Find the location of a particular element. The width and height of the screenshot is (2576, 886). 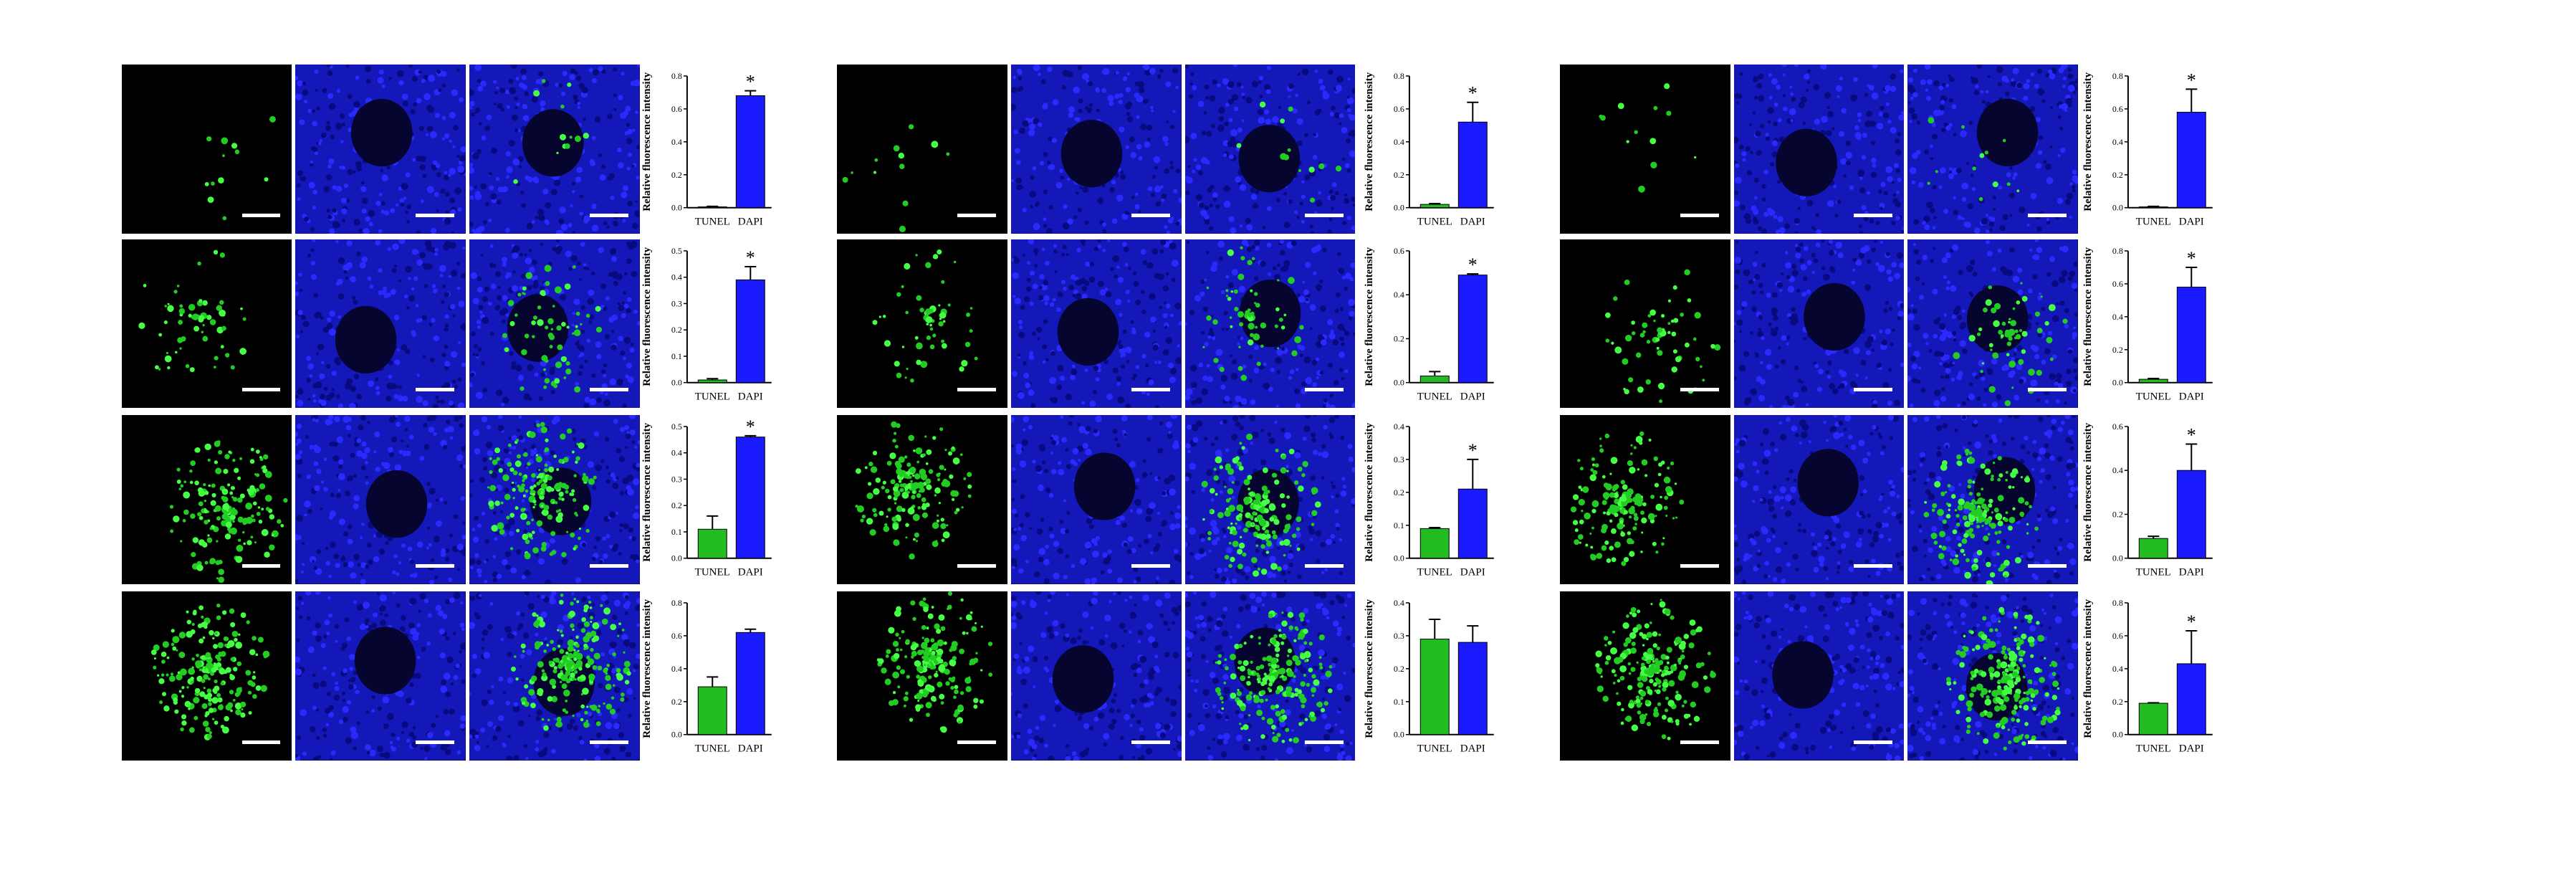

merge-micrograph is located at coordinates (1270, 499).